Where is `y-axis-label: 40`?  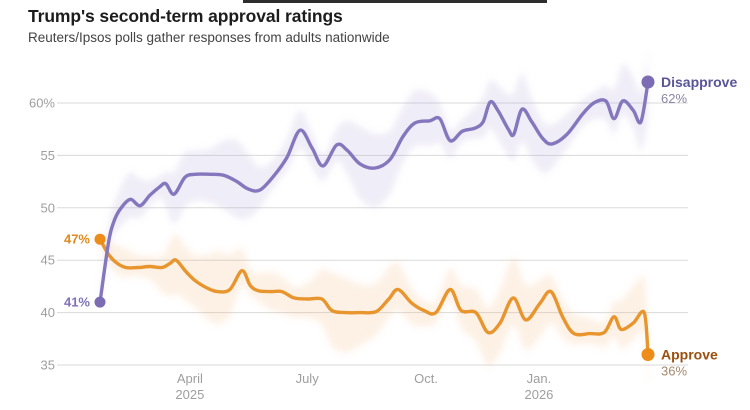 y-axis-label: 40 is located at coordinates (48, 312).